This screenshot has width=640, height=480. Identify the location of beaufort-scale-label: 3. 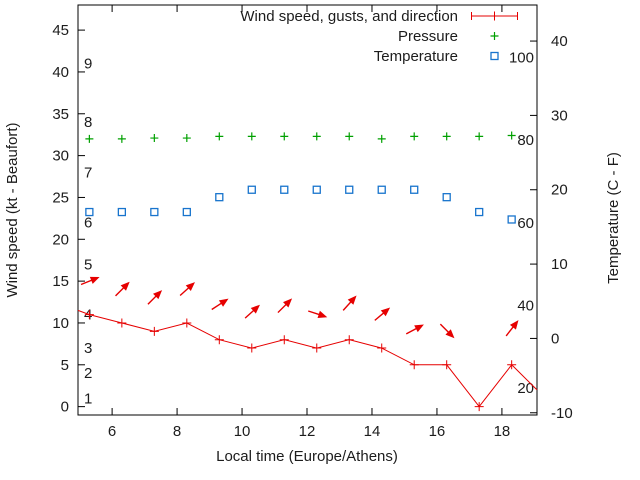
(88, 348).